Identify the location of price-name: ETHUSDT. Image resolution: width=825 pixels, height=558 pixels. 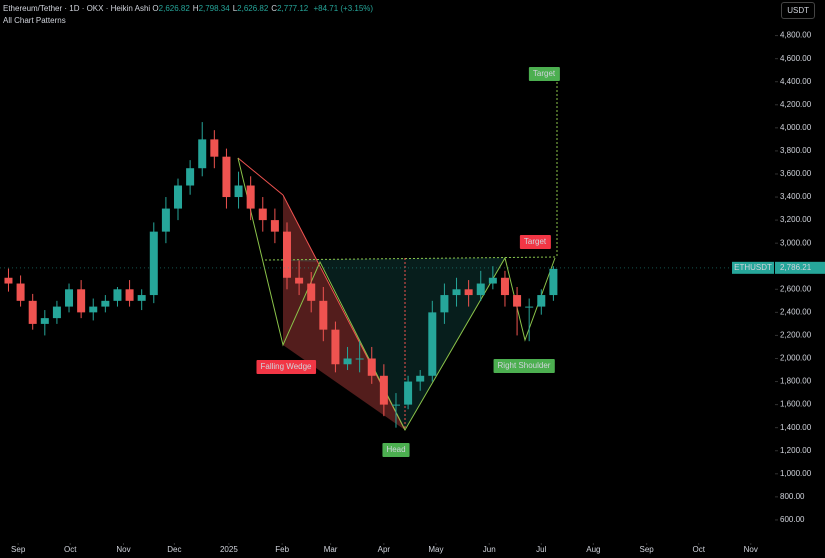
(753, 267).